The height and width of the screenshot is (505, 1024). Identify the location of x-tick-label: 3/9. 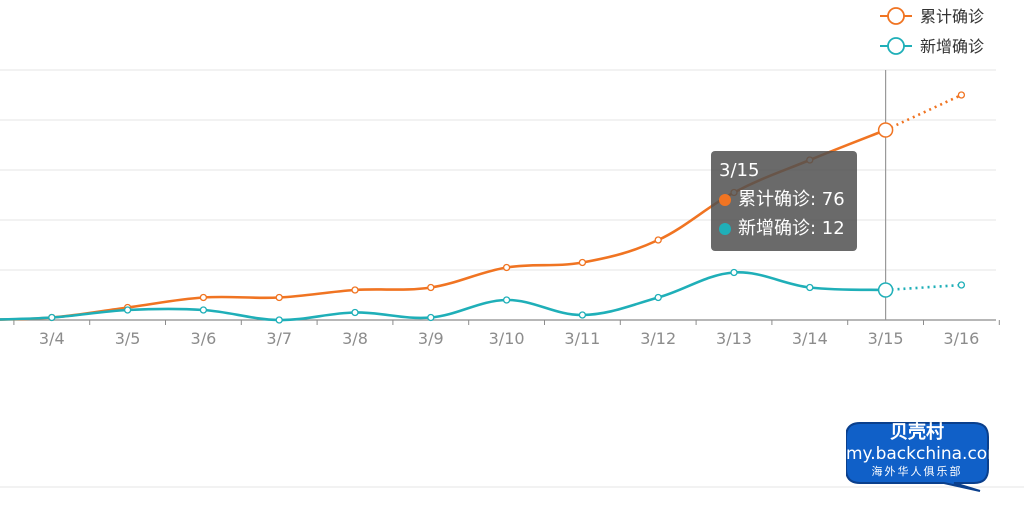
(431, 338).